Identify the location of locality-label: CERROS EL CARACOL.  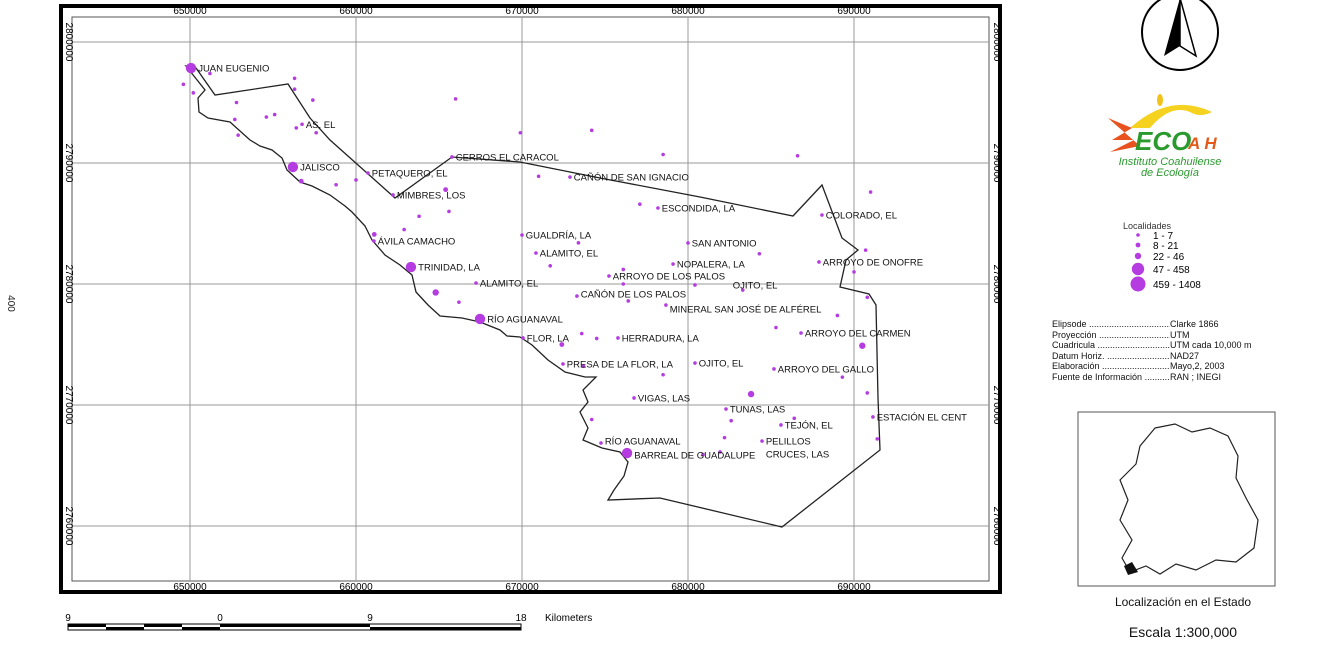
(507, 157).